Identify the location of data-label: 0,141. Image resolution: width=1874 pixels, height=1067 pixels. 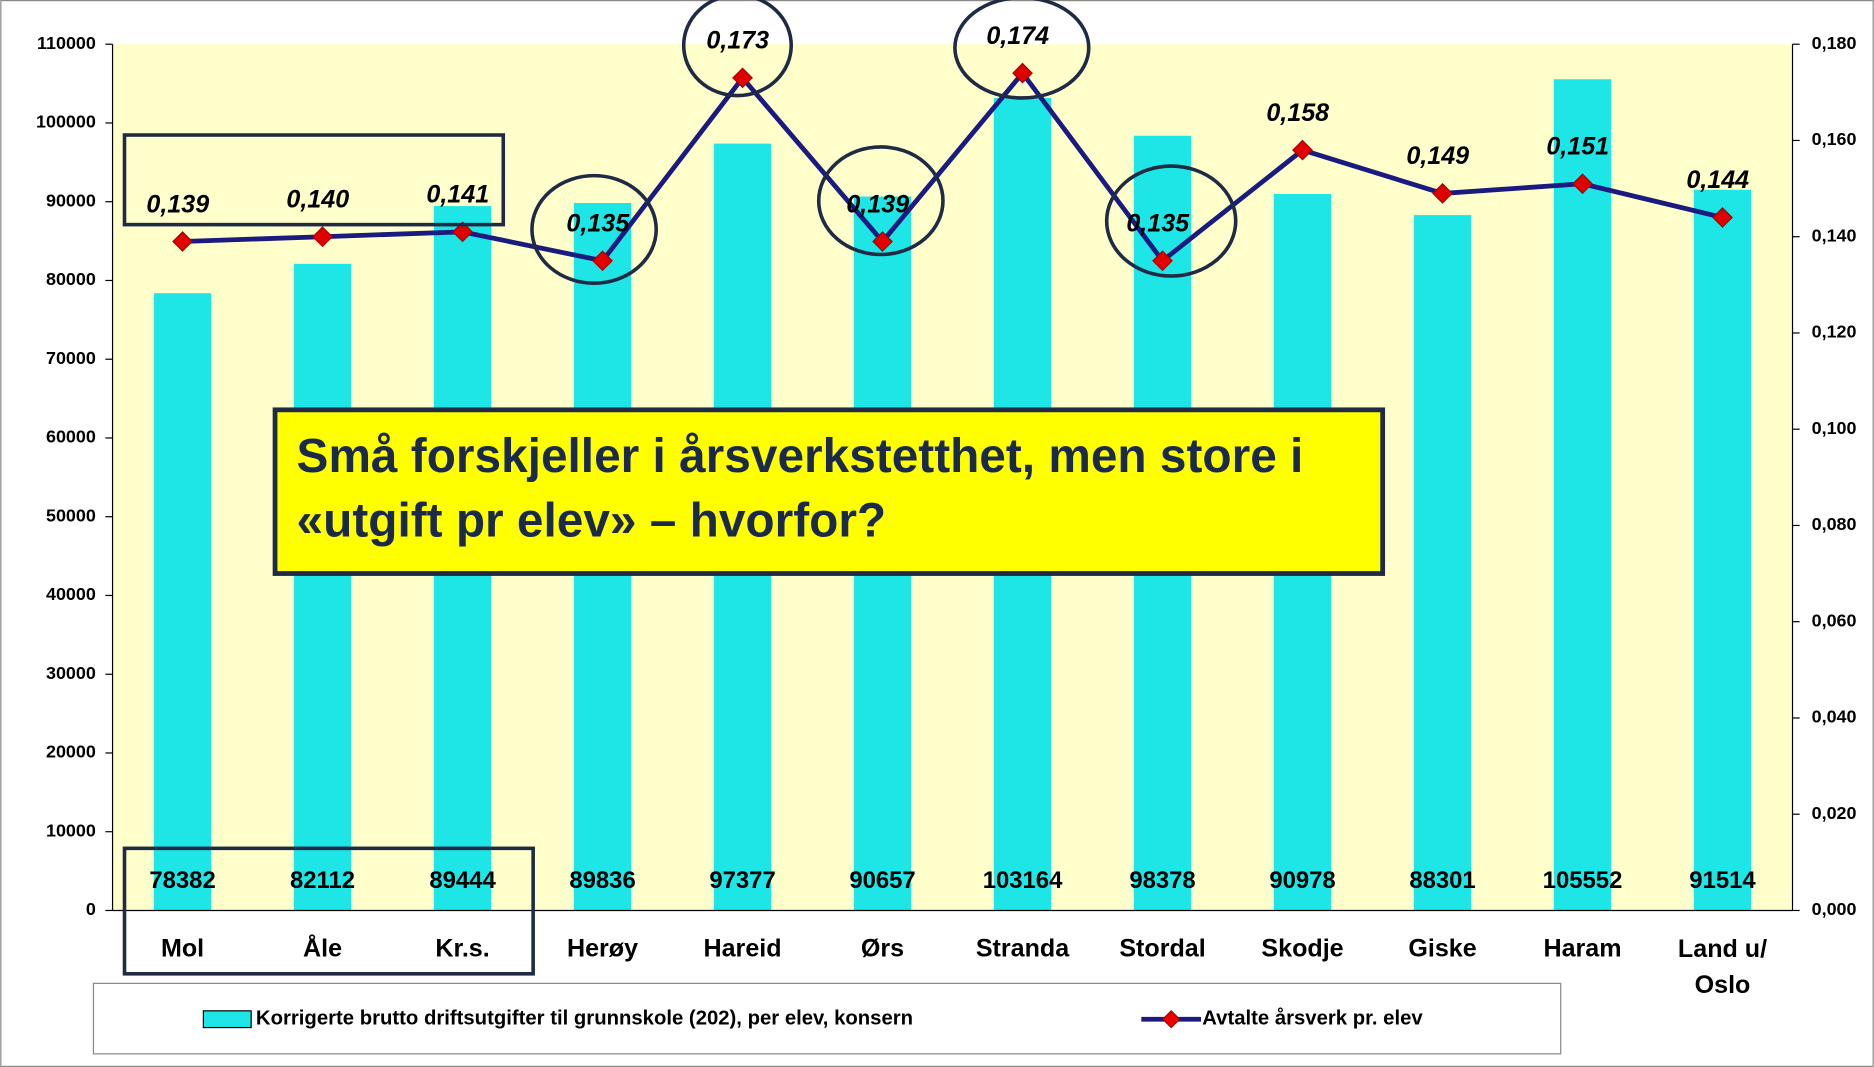
(457, 195).